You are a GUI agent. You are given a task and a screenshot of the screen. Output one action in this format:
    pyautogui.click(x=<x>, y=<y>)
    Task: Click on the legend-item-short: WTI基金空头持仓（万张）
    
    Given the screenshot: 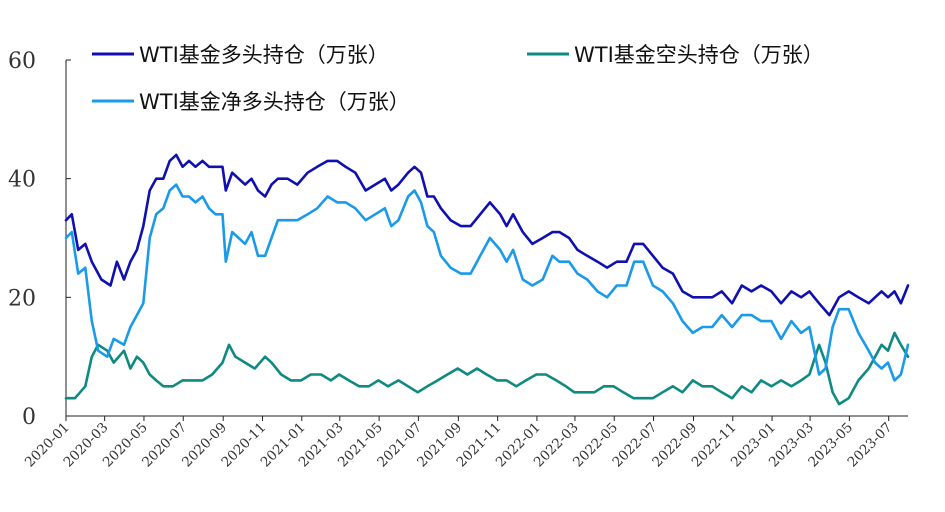 What is the action you would take?
    pyautogui.click(x=675, y=55)
    